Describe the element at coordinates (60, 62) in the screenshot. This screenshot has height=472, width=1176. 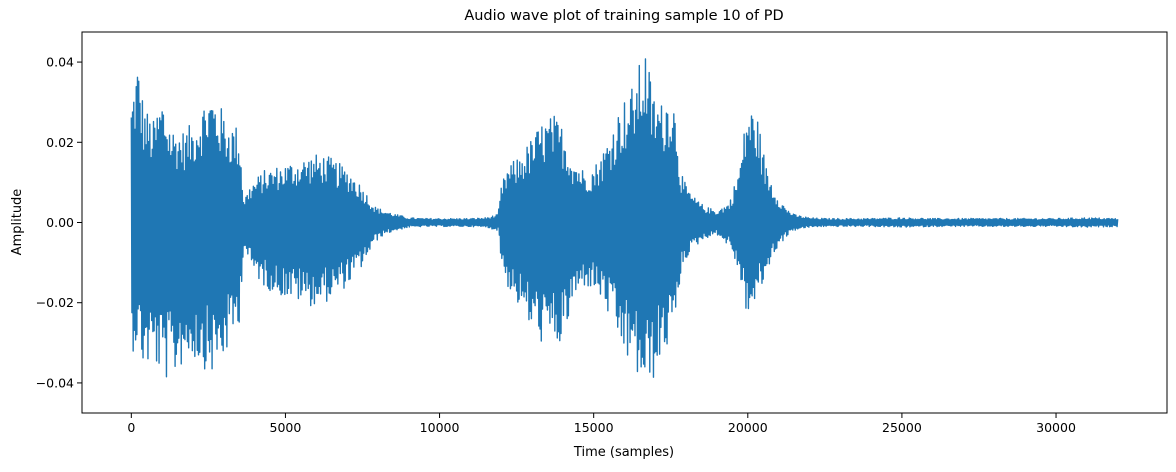
I see `y-tick-label: 0.04` at that location.